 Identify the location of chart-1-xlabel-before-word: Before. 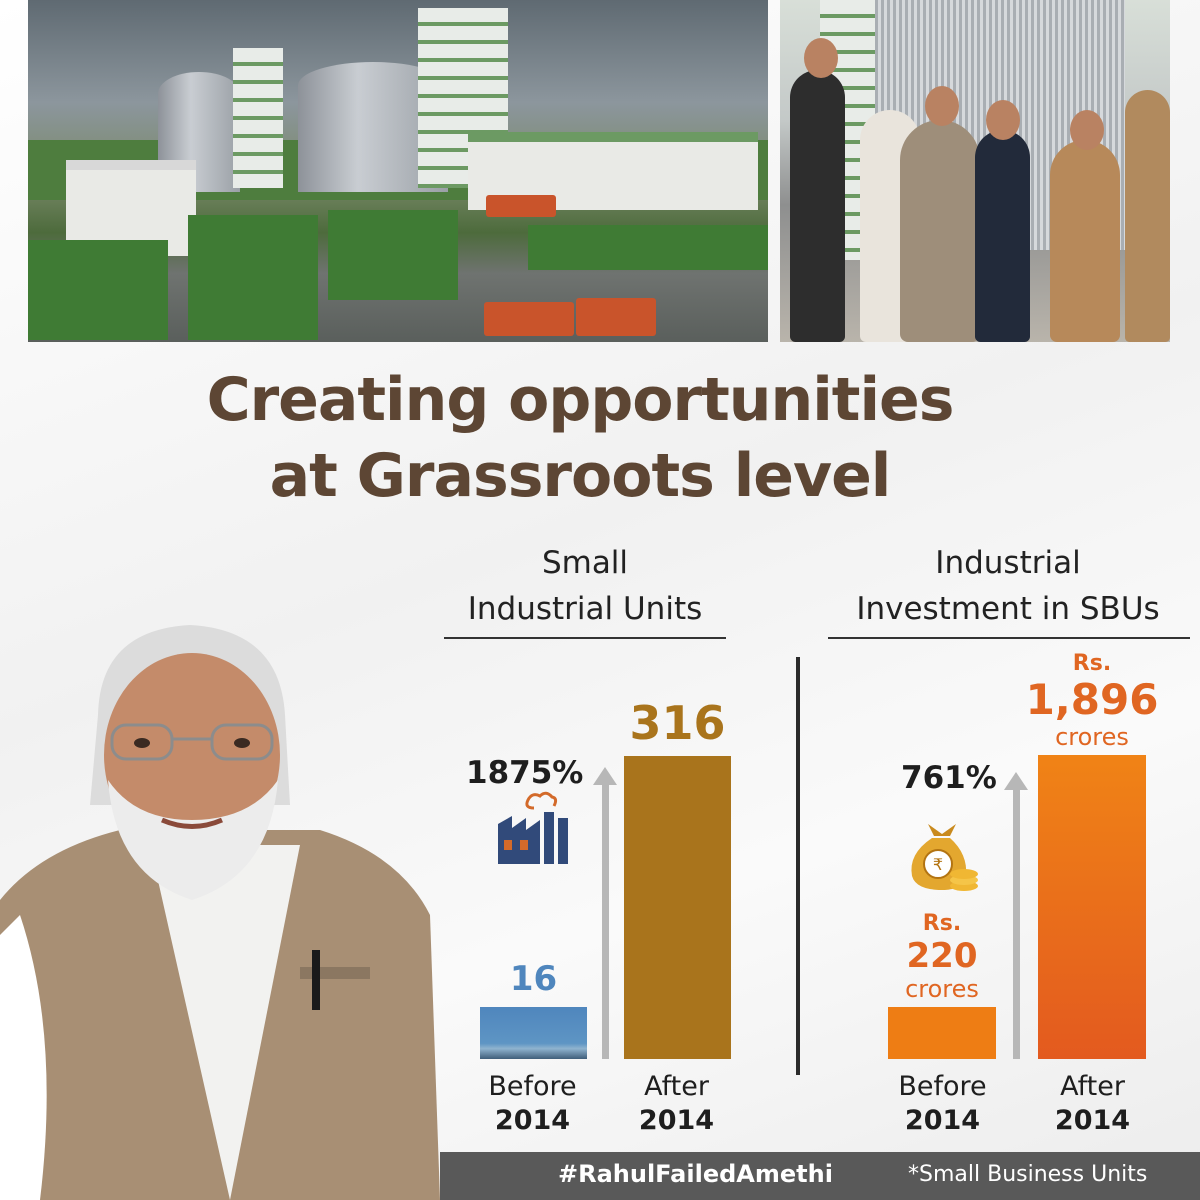
(532, 1086).